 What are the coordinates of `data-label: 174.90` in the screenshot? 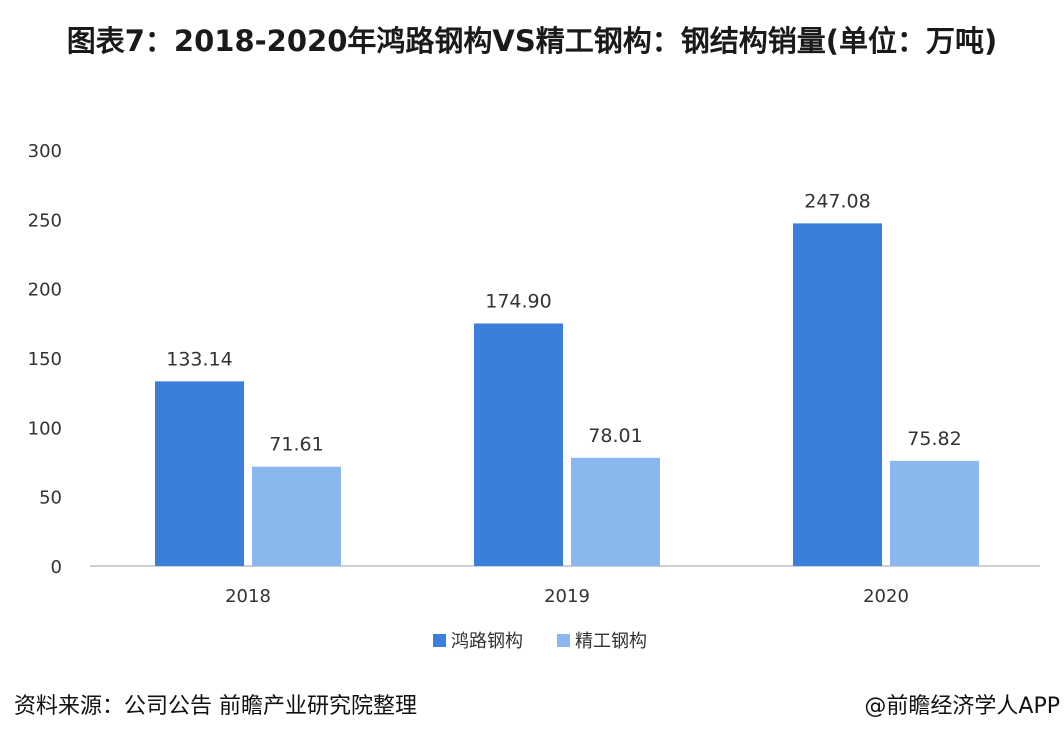 It's located at (518, 301).